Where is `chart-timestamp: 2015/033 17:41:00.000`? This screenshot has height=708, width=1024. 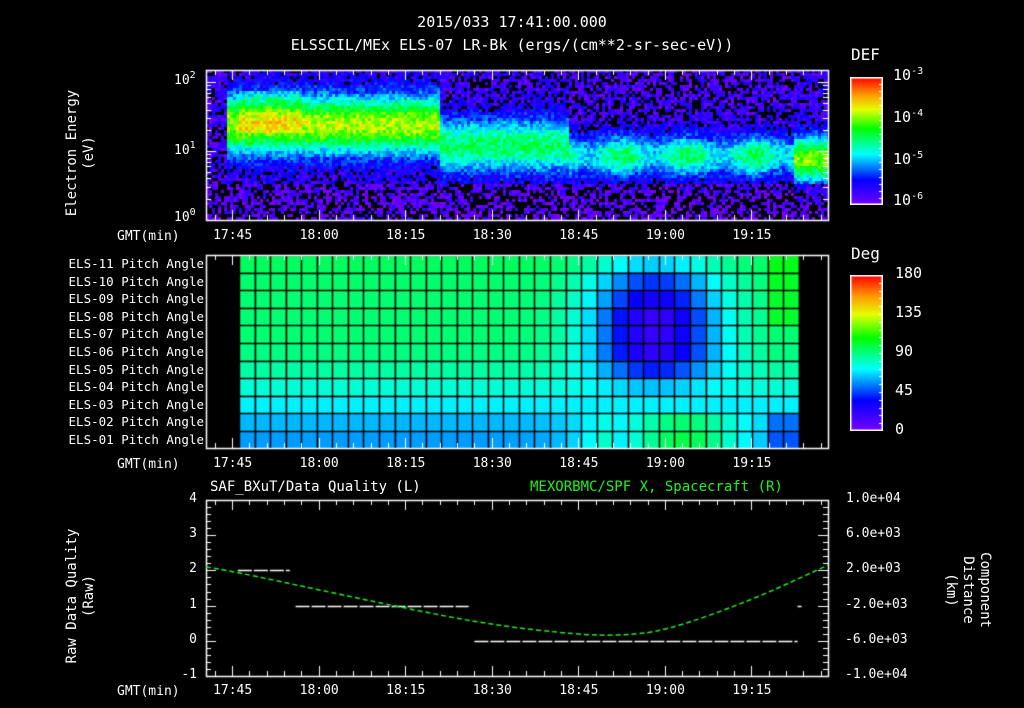
chart-timestamp: 2015/033 17:41:00.000 is located at coordinates (512, 22).